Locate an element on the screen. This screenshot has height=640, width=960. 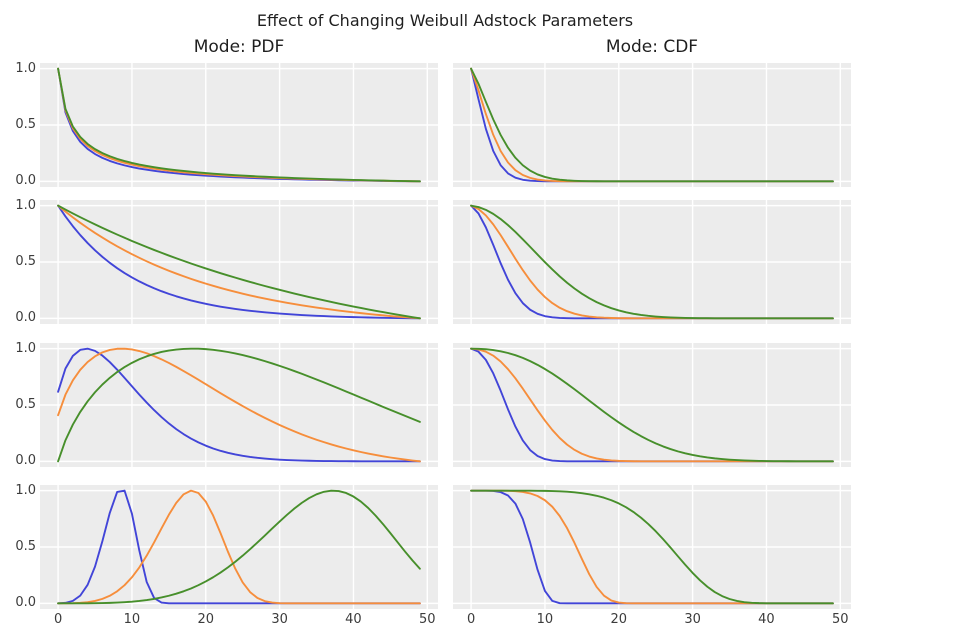
curve-cdf-row3-scale=40 is located at coordinates (652, 405).